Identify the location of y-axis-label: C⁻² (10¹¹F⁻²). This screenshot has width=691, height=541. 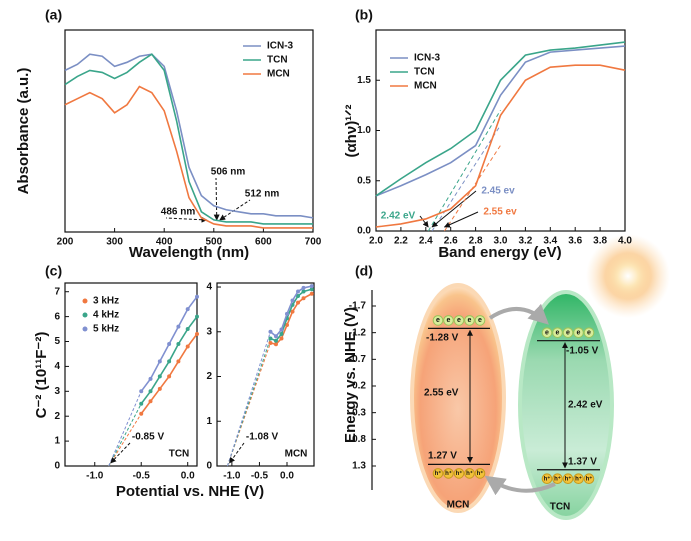
(41, 375).